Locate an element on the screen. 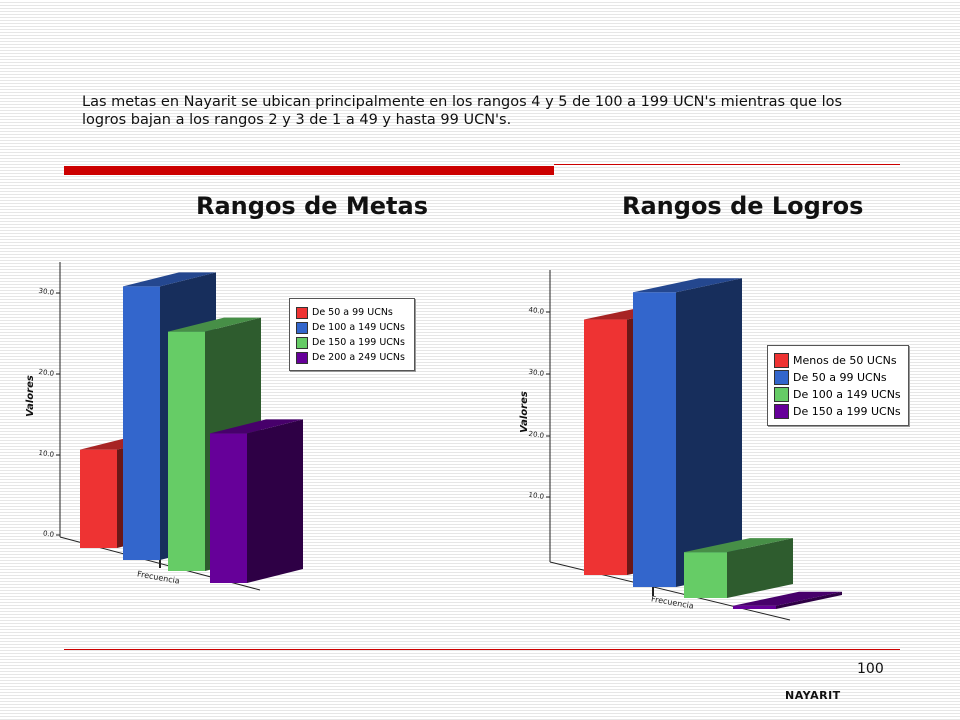  divider-bottom is located at coordinates (482, 649).